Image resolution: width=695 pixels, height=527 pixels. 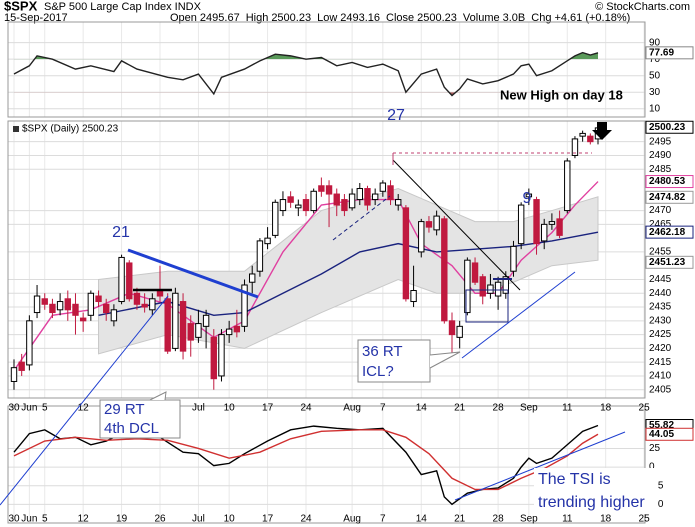 I want to click on y-tick-label: 0, so click(x=652, y=467).